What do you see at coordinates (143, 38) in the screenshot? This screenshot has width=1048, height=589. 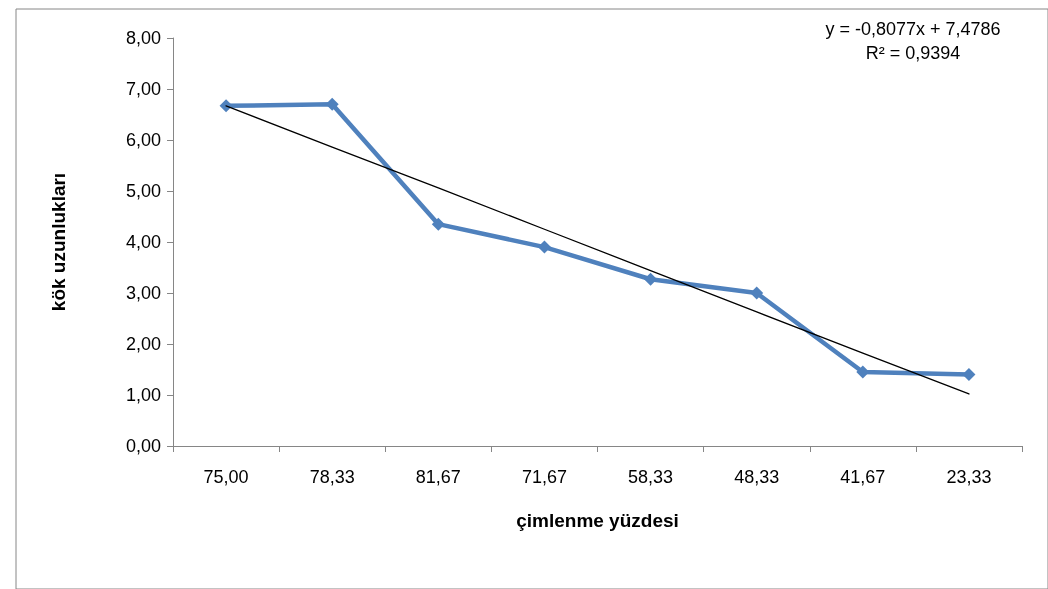 I see `y-tick-label: 8,00` at bounding box center [143, 38].